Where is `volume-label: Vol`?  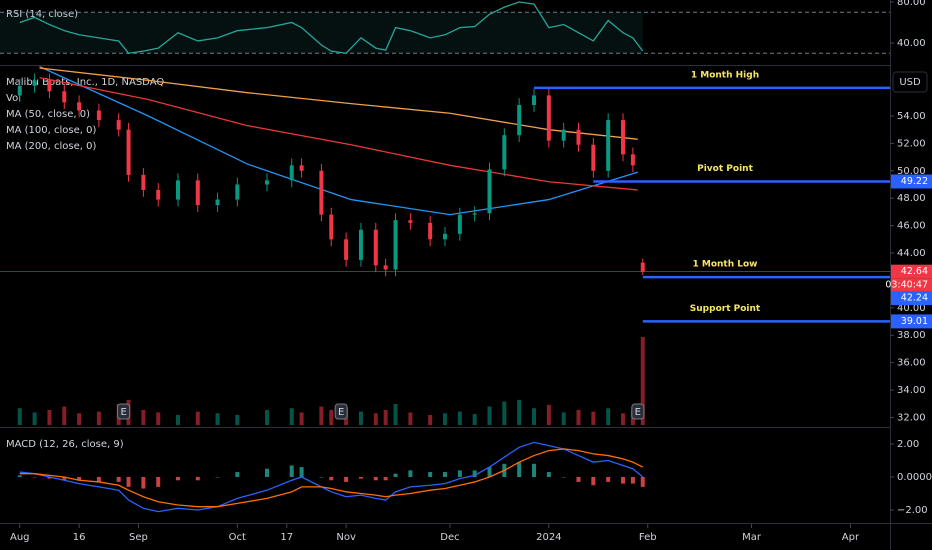 volume-label: Vol is located at coordinates (13, 98).